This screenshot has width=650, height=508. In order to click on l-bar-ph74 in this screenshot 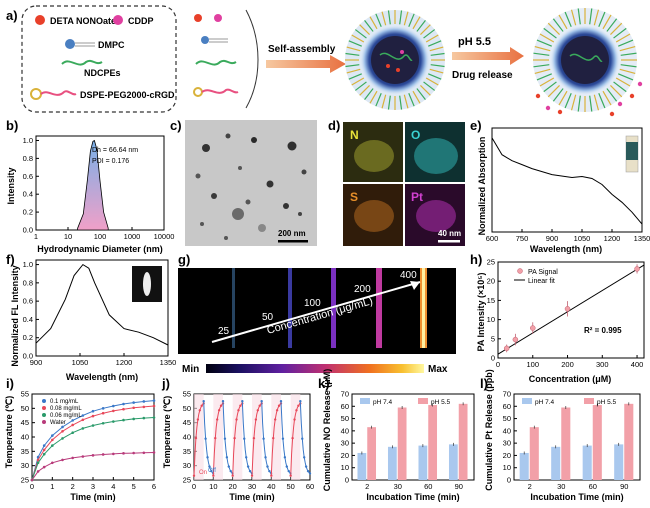, I will do `click(556, 463)`.